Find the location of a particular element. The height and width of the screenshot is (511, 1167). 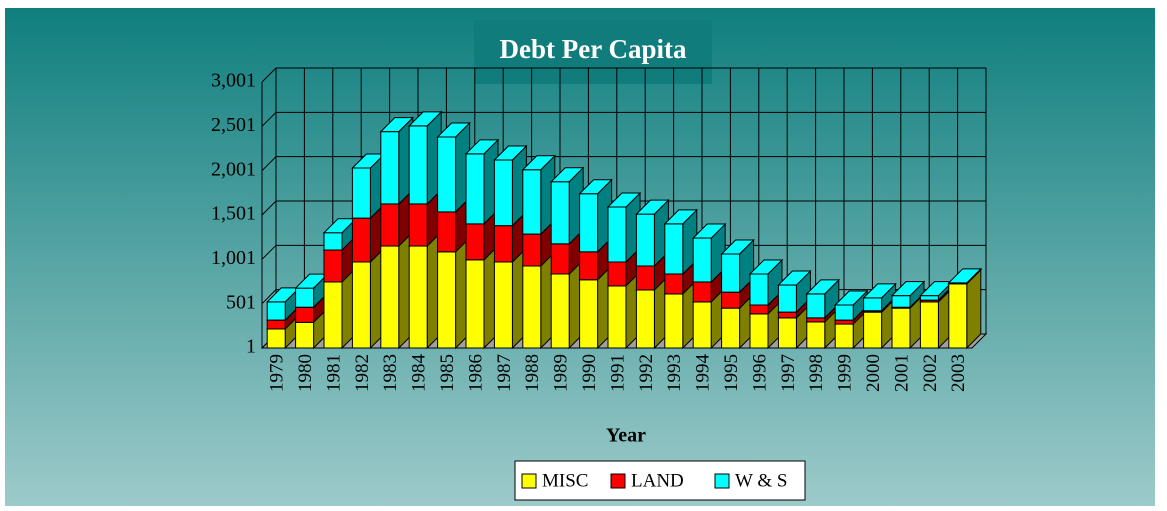

x-tick-label: 1997 is located at coordinates (788, 373).